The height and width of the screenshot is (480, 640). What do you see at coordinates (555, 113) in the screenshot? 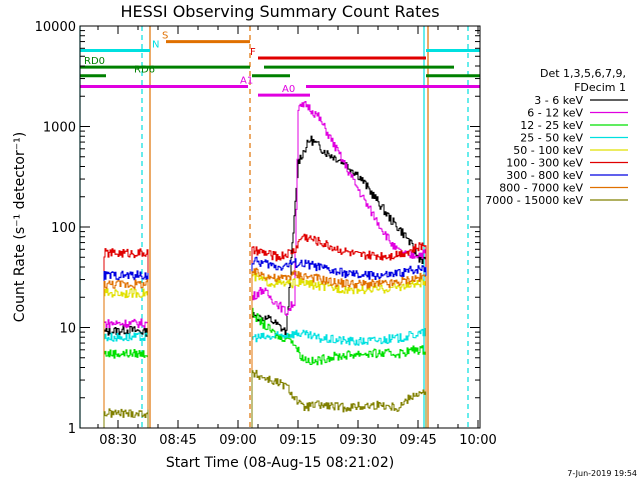
I see `legend-label-1: 6 - 12 keV` at bounding box center [555, 113].